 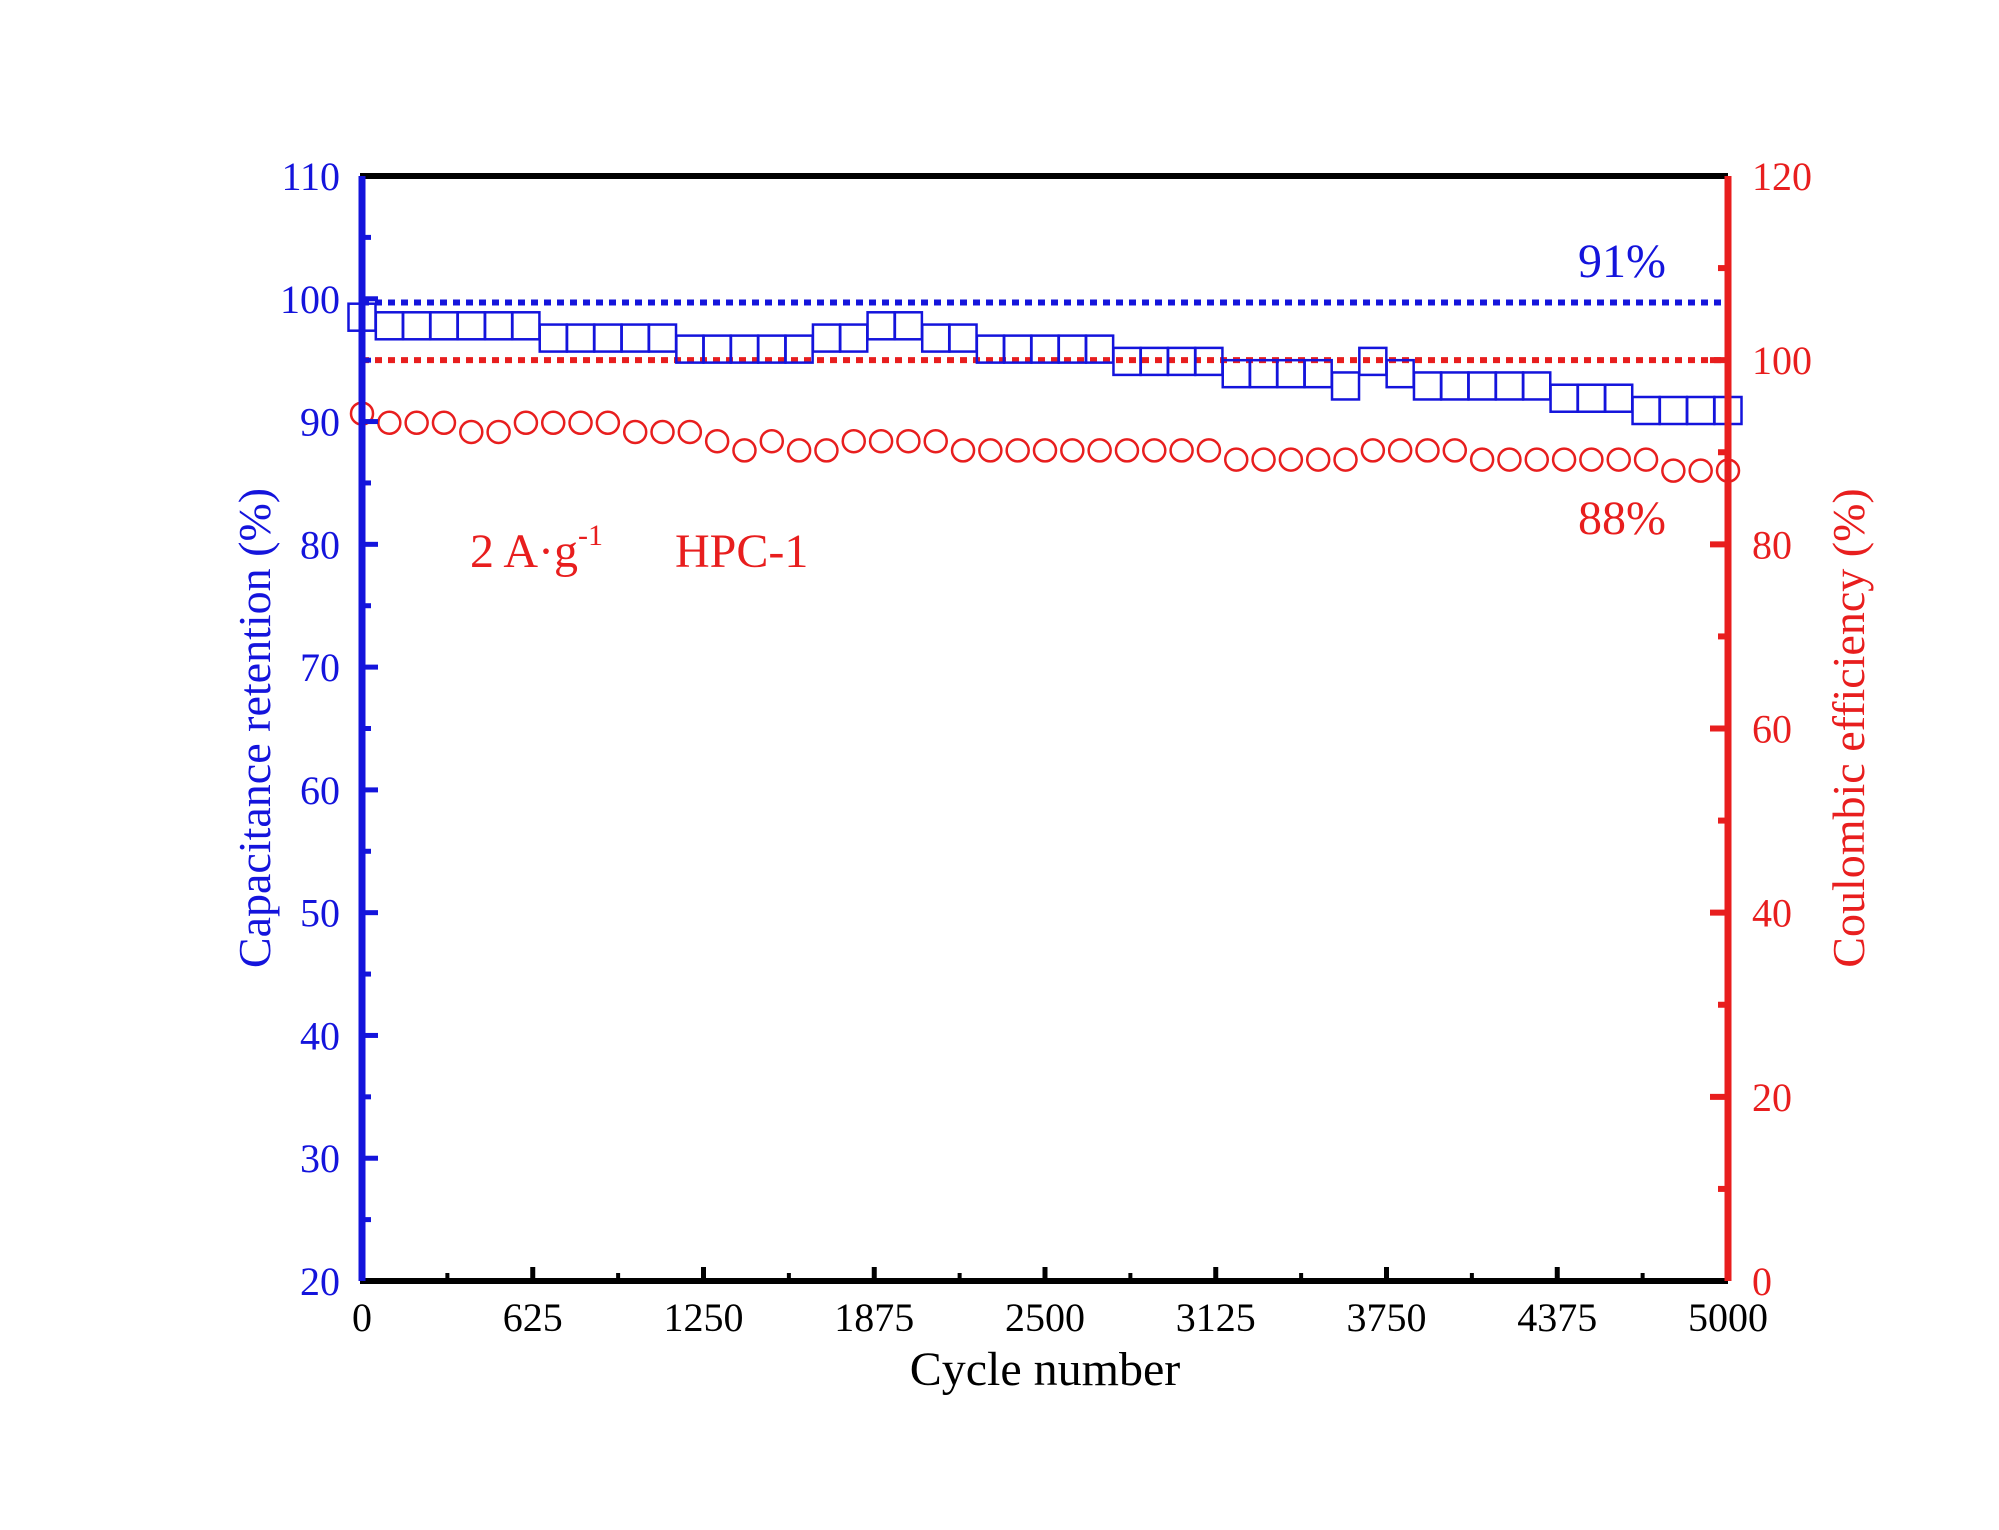 What do you see at coordinates (1045, 392) in the screenshot?
I see `series-layer` at bounding box center [1045, 392].